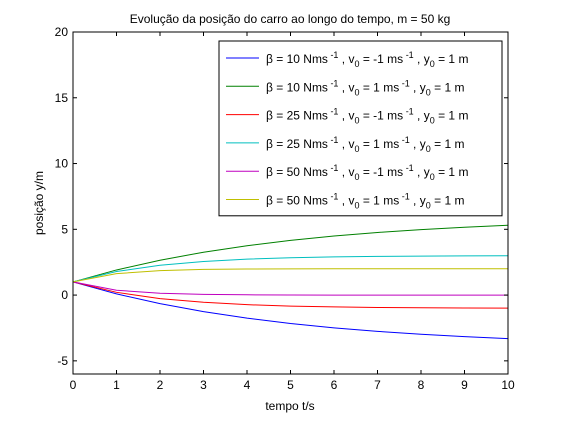 The width and height of the screenshot is (561, 425). What do you see at coordinates (64, 295) in the screenshot?
I see `y-tick-label: 0` at bounding box center [64, 295].